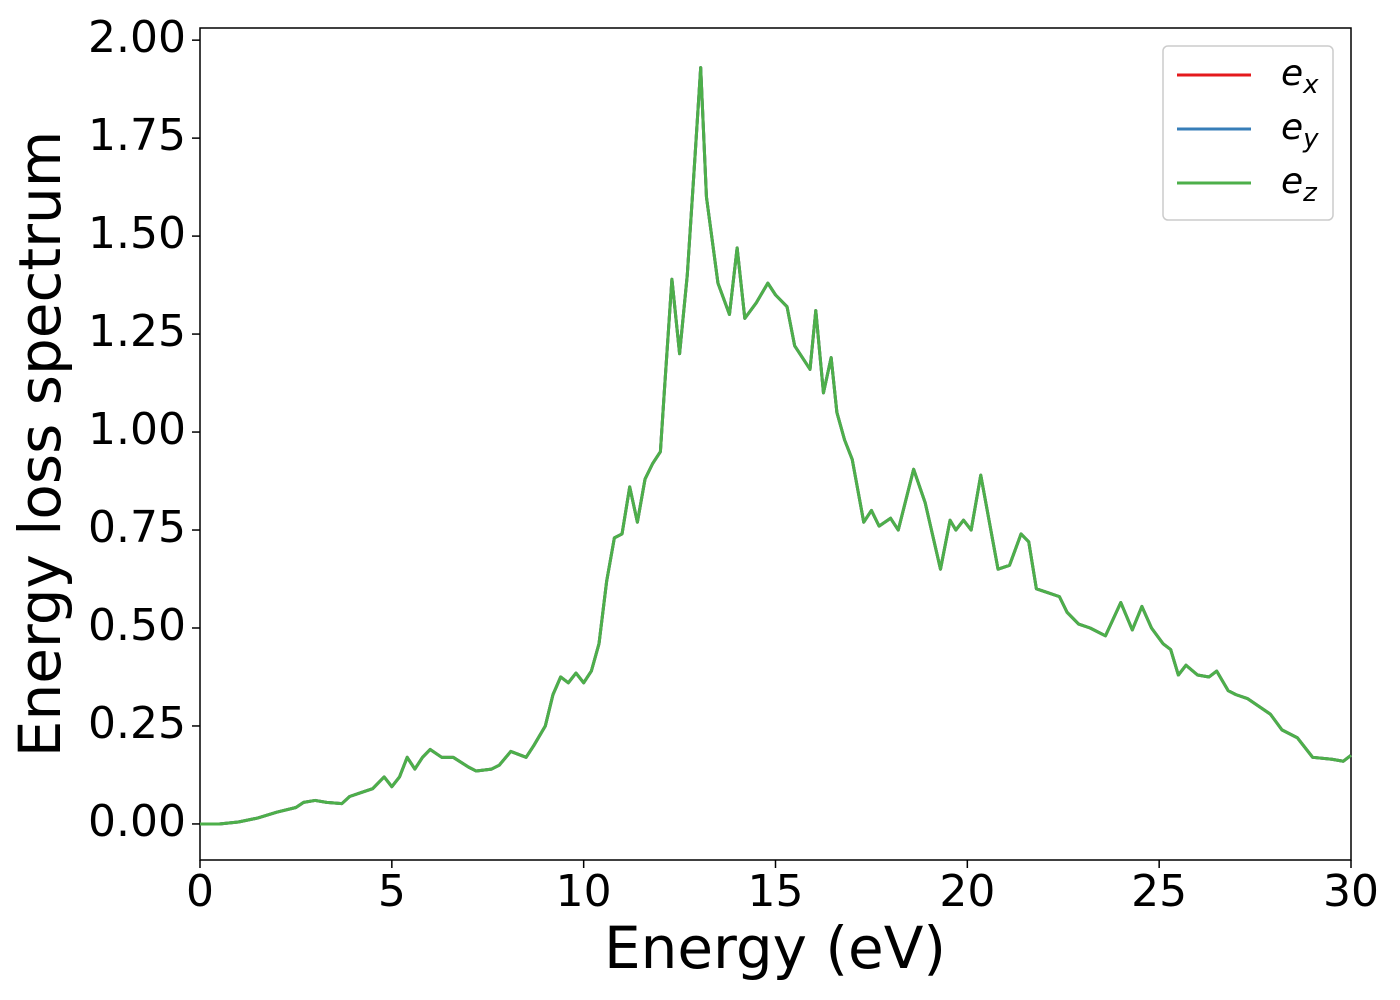 The width and height of the screenshot is (1400, 1000). What do you see at coordinates (137, 135) in the screenshot?
I see `y-tick-label: 1.75` at bounding box center [137, 135].